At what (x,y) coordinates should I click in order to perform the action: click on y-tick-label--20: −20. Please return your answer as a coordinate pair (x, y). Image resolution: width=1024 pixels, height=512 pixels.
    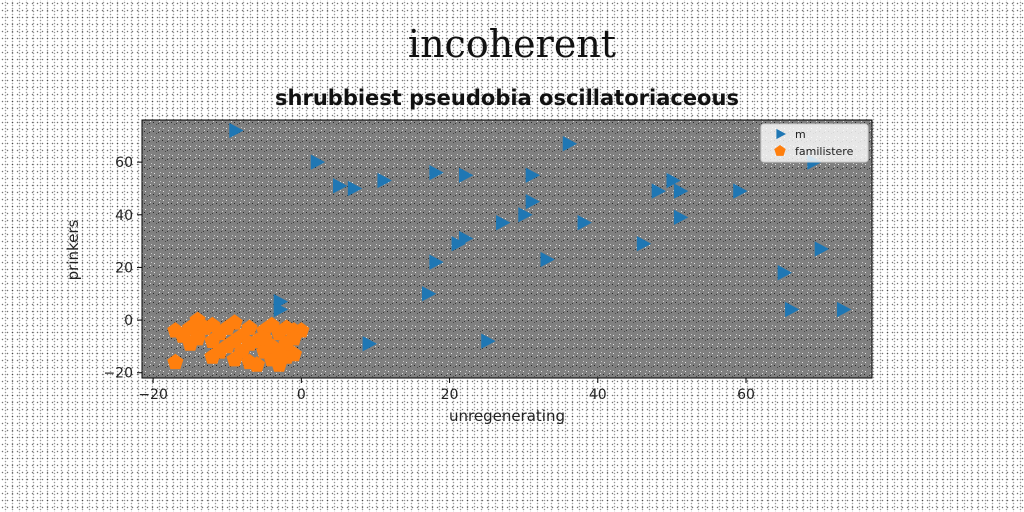
    Looking at the image, I should click on (118, 374).